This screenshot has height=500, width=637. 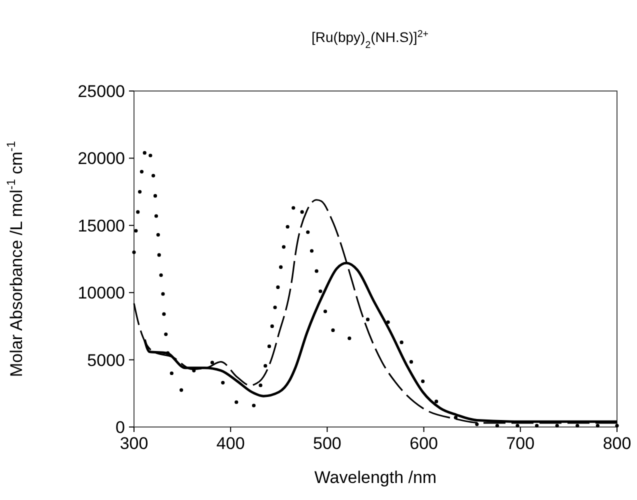 What do you see at coordinates (101, 91) in the screenshot?
I see `y-tick-label: 25000` at bounding box center [101, 91].